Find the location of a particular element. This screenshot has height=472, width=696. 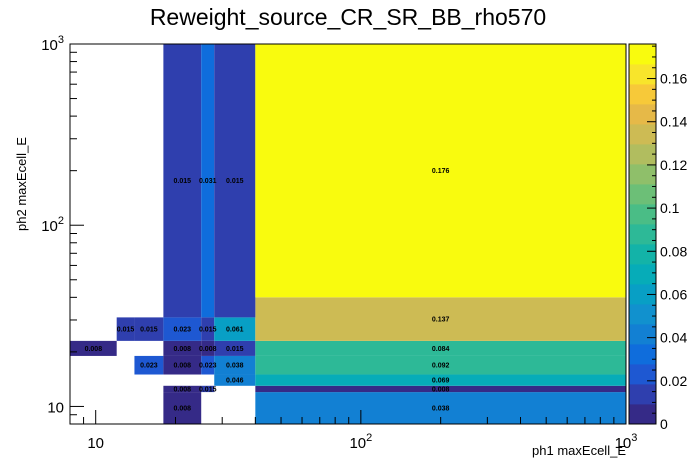

cell-value-label: 0.069 is located at coordinates (441, 381).